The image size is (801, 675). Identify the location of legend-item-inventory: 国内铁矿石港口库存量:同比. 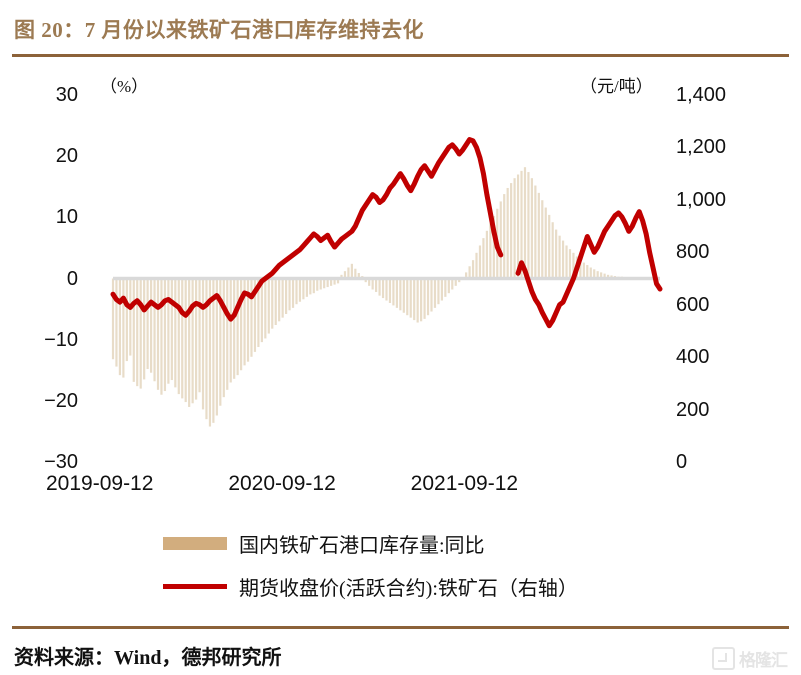
(400, 543).